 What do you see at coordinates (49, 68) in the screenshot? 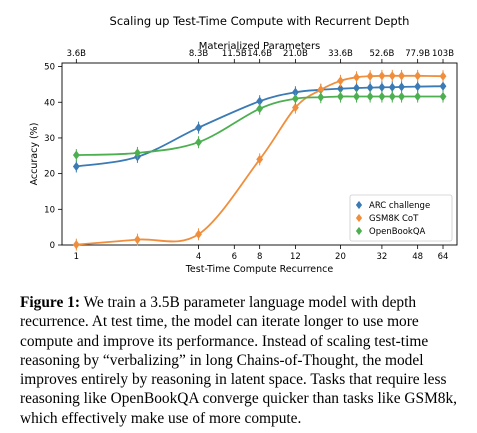
I see `y-tick-label: 50` at bounding box center [49, 68].